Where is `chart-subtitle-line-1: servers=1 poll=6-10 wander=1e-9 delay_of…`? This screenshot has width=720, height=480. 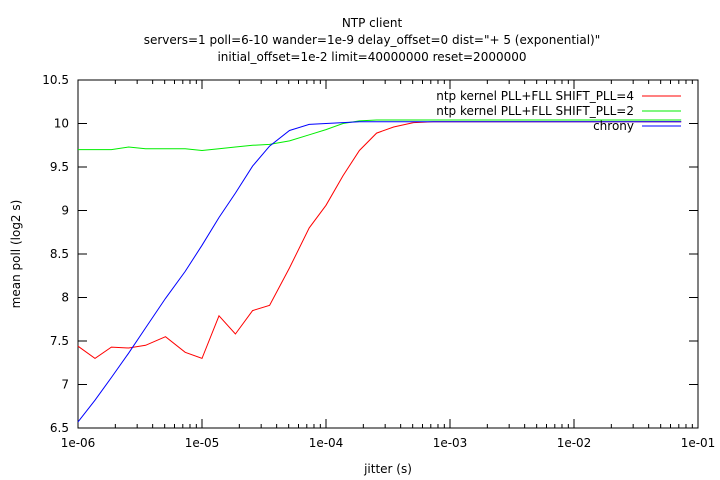
chart-subtitle-line-1: servers=1 poll=6-10 wander=1e-9 delay_of… is located at coordinates (372, 40).